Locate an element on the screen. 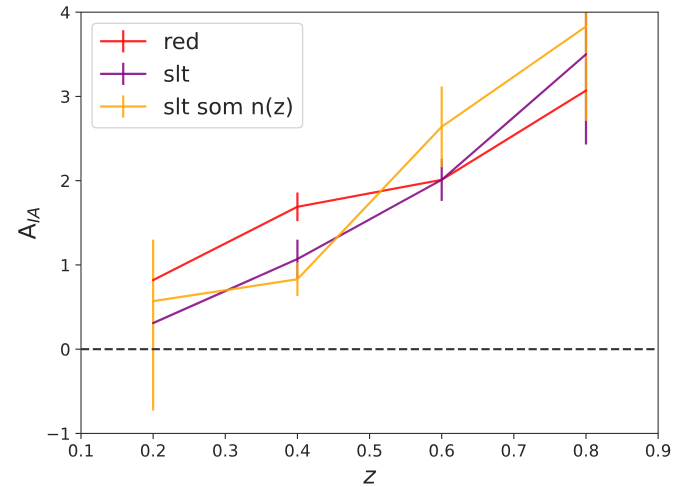 This screenshot has width=675, height=487. x-tick-label: 0.4 is located at coordinates (297, 450).